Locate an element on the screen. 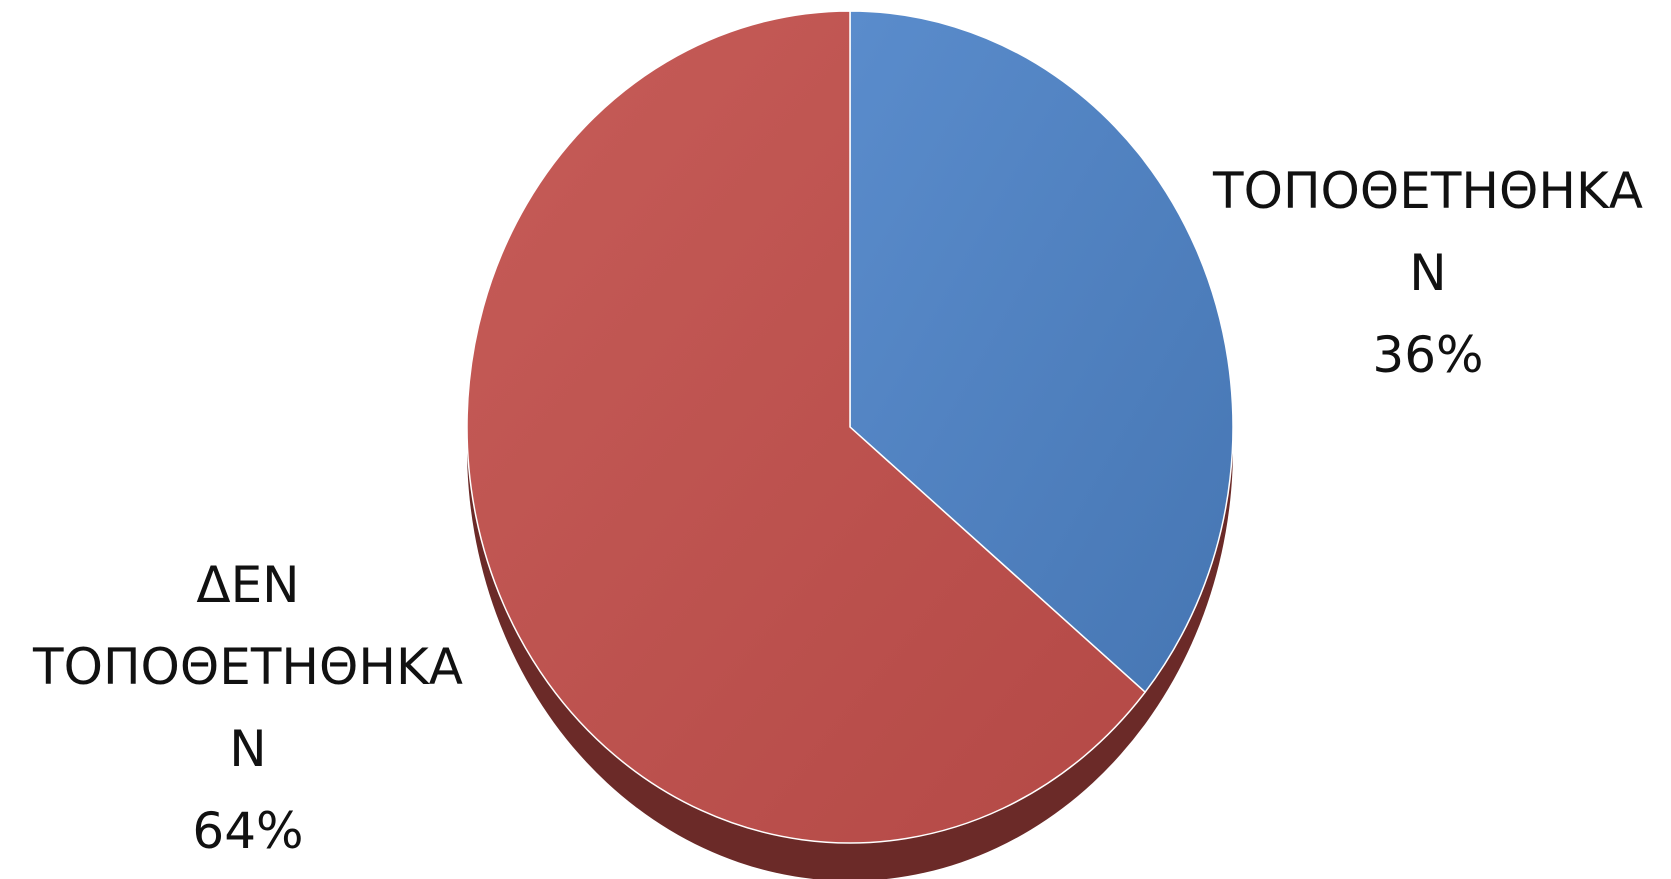 The height and width of the screenshot is (879, 1671). slice-label-2: ΔΕΝ ΤΟΠΟΘΕΤΗΘΗΚΑ Ν 64% is located at coordinates (247, 708).